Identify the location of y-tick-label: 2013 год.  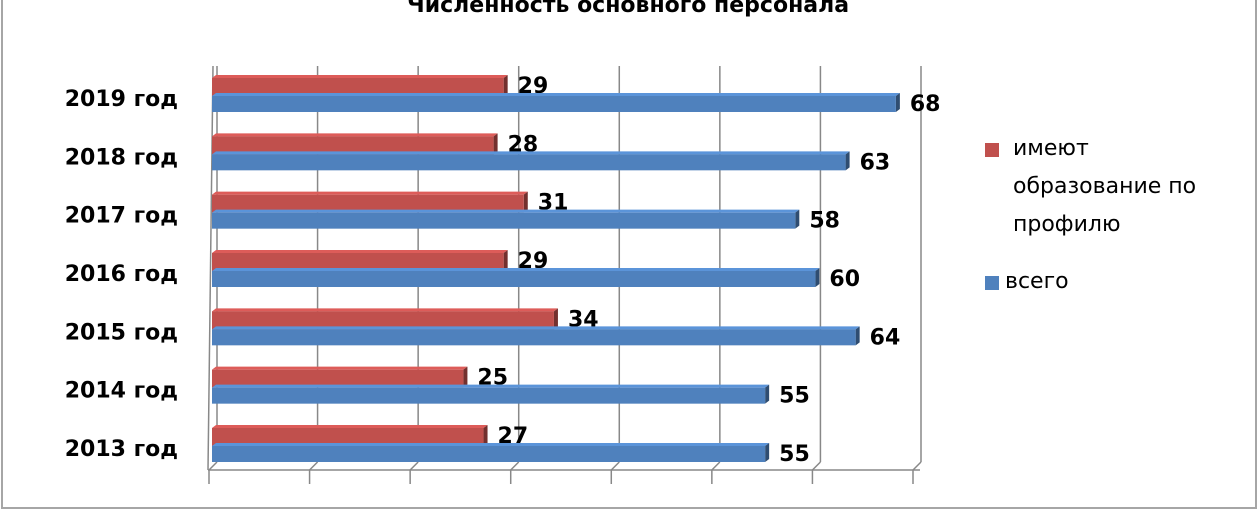
(121, 449).